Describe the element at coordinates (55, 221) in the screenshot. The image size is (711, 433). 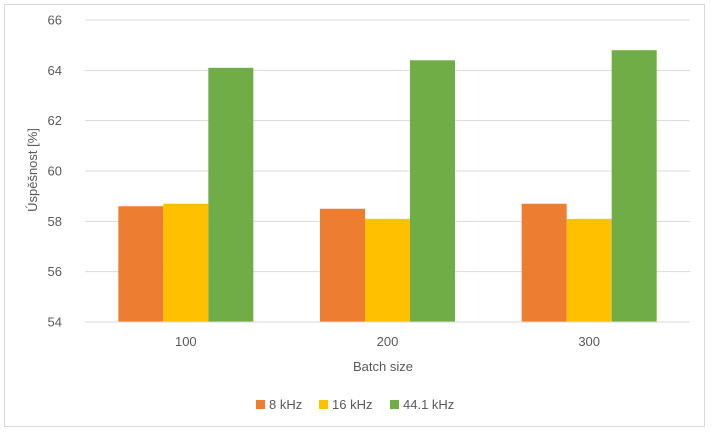
I see `y-tick-label: 58` at that location.